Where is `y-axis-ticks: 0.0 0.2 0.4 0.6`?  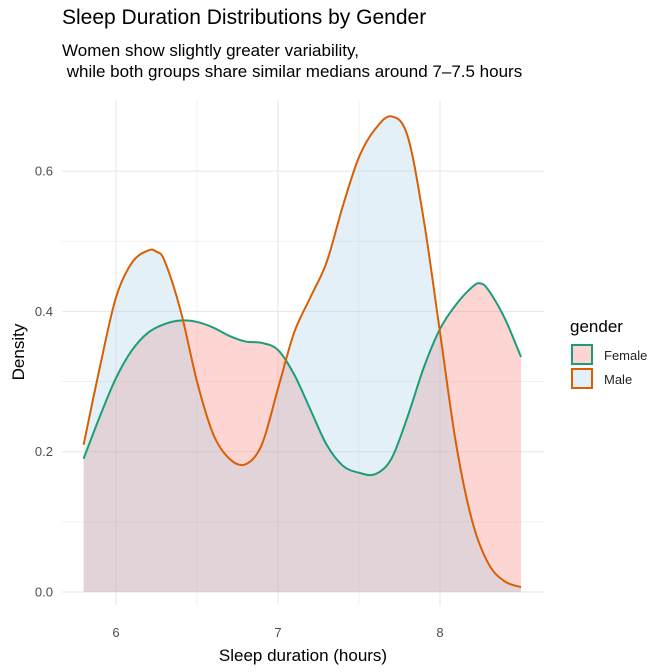 y-axis-ticks: 0.0 0.2 0.4 0.6 is located at coordinates (44, 382).